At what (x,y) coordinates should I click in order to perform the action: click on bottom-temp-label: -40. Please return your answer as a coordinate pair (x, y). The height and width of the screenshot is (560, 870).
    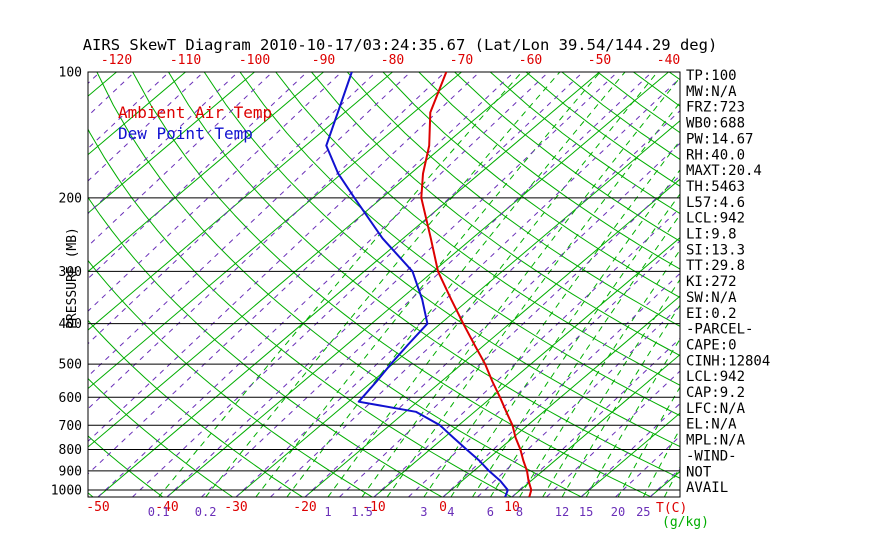
    Looking at the image, I should click on (166, 507).